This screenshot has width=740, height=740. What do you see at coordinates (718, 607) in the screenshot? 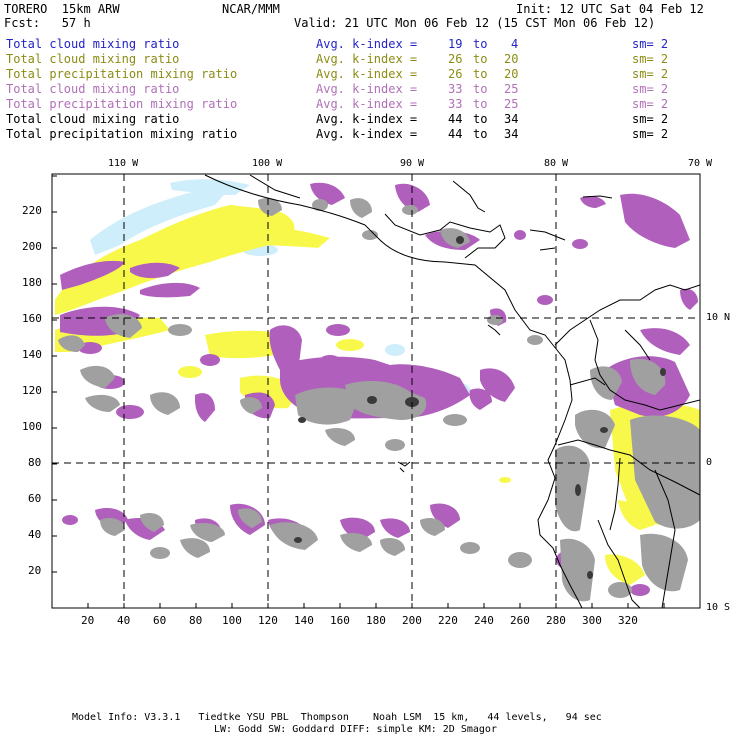
I see `lat-label: 10 S` at bounding box center [718, 607].